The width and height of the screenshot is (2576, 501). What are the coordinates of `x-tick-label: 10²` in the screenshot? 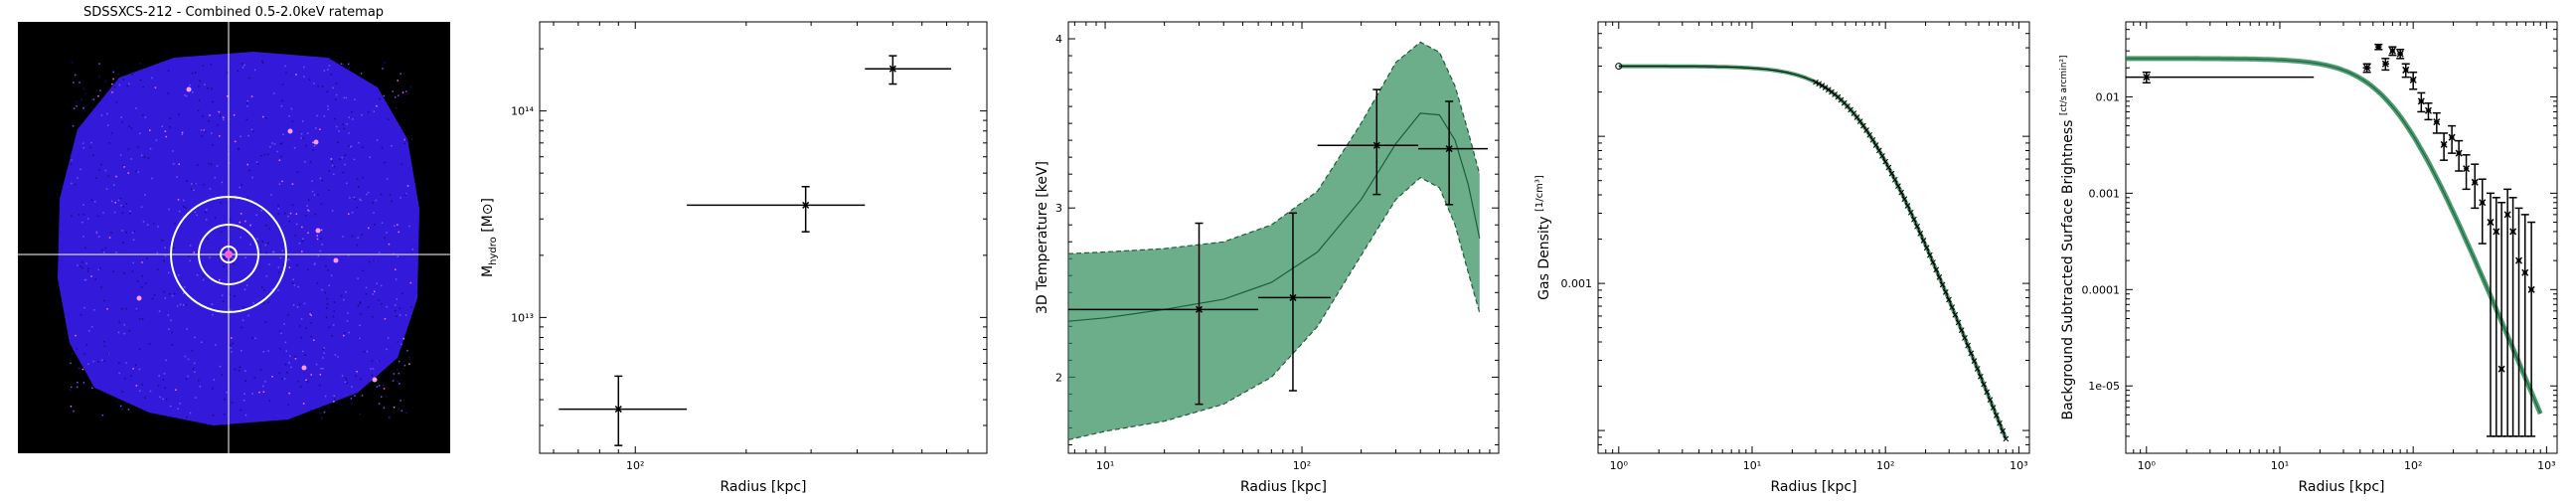 It's located at (2413, 465).